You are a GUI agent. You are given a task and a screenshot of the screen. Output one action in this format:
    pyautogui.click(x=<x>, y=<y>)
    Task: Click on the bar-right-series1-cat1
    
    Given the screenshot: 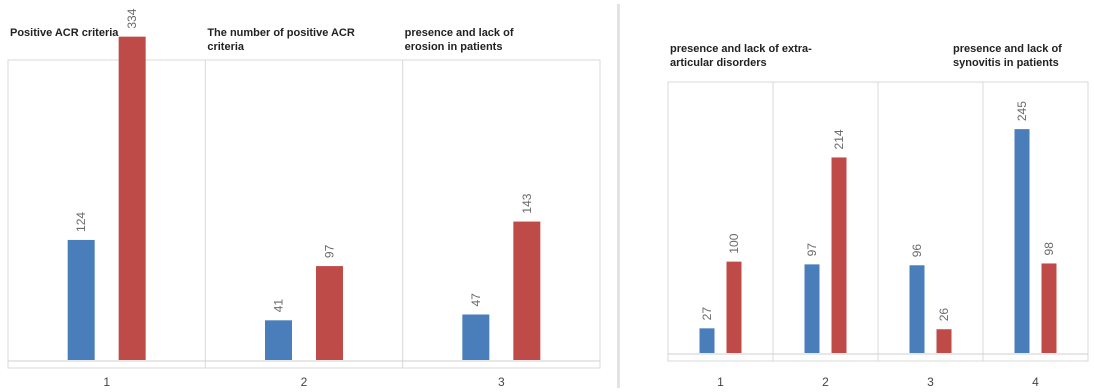 What is the action you would take?
    pyautogui.click(x=707, y=340)
    